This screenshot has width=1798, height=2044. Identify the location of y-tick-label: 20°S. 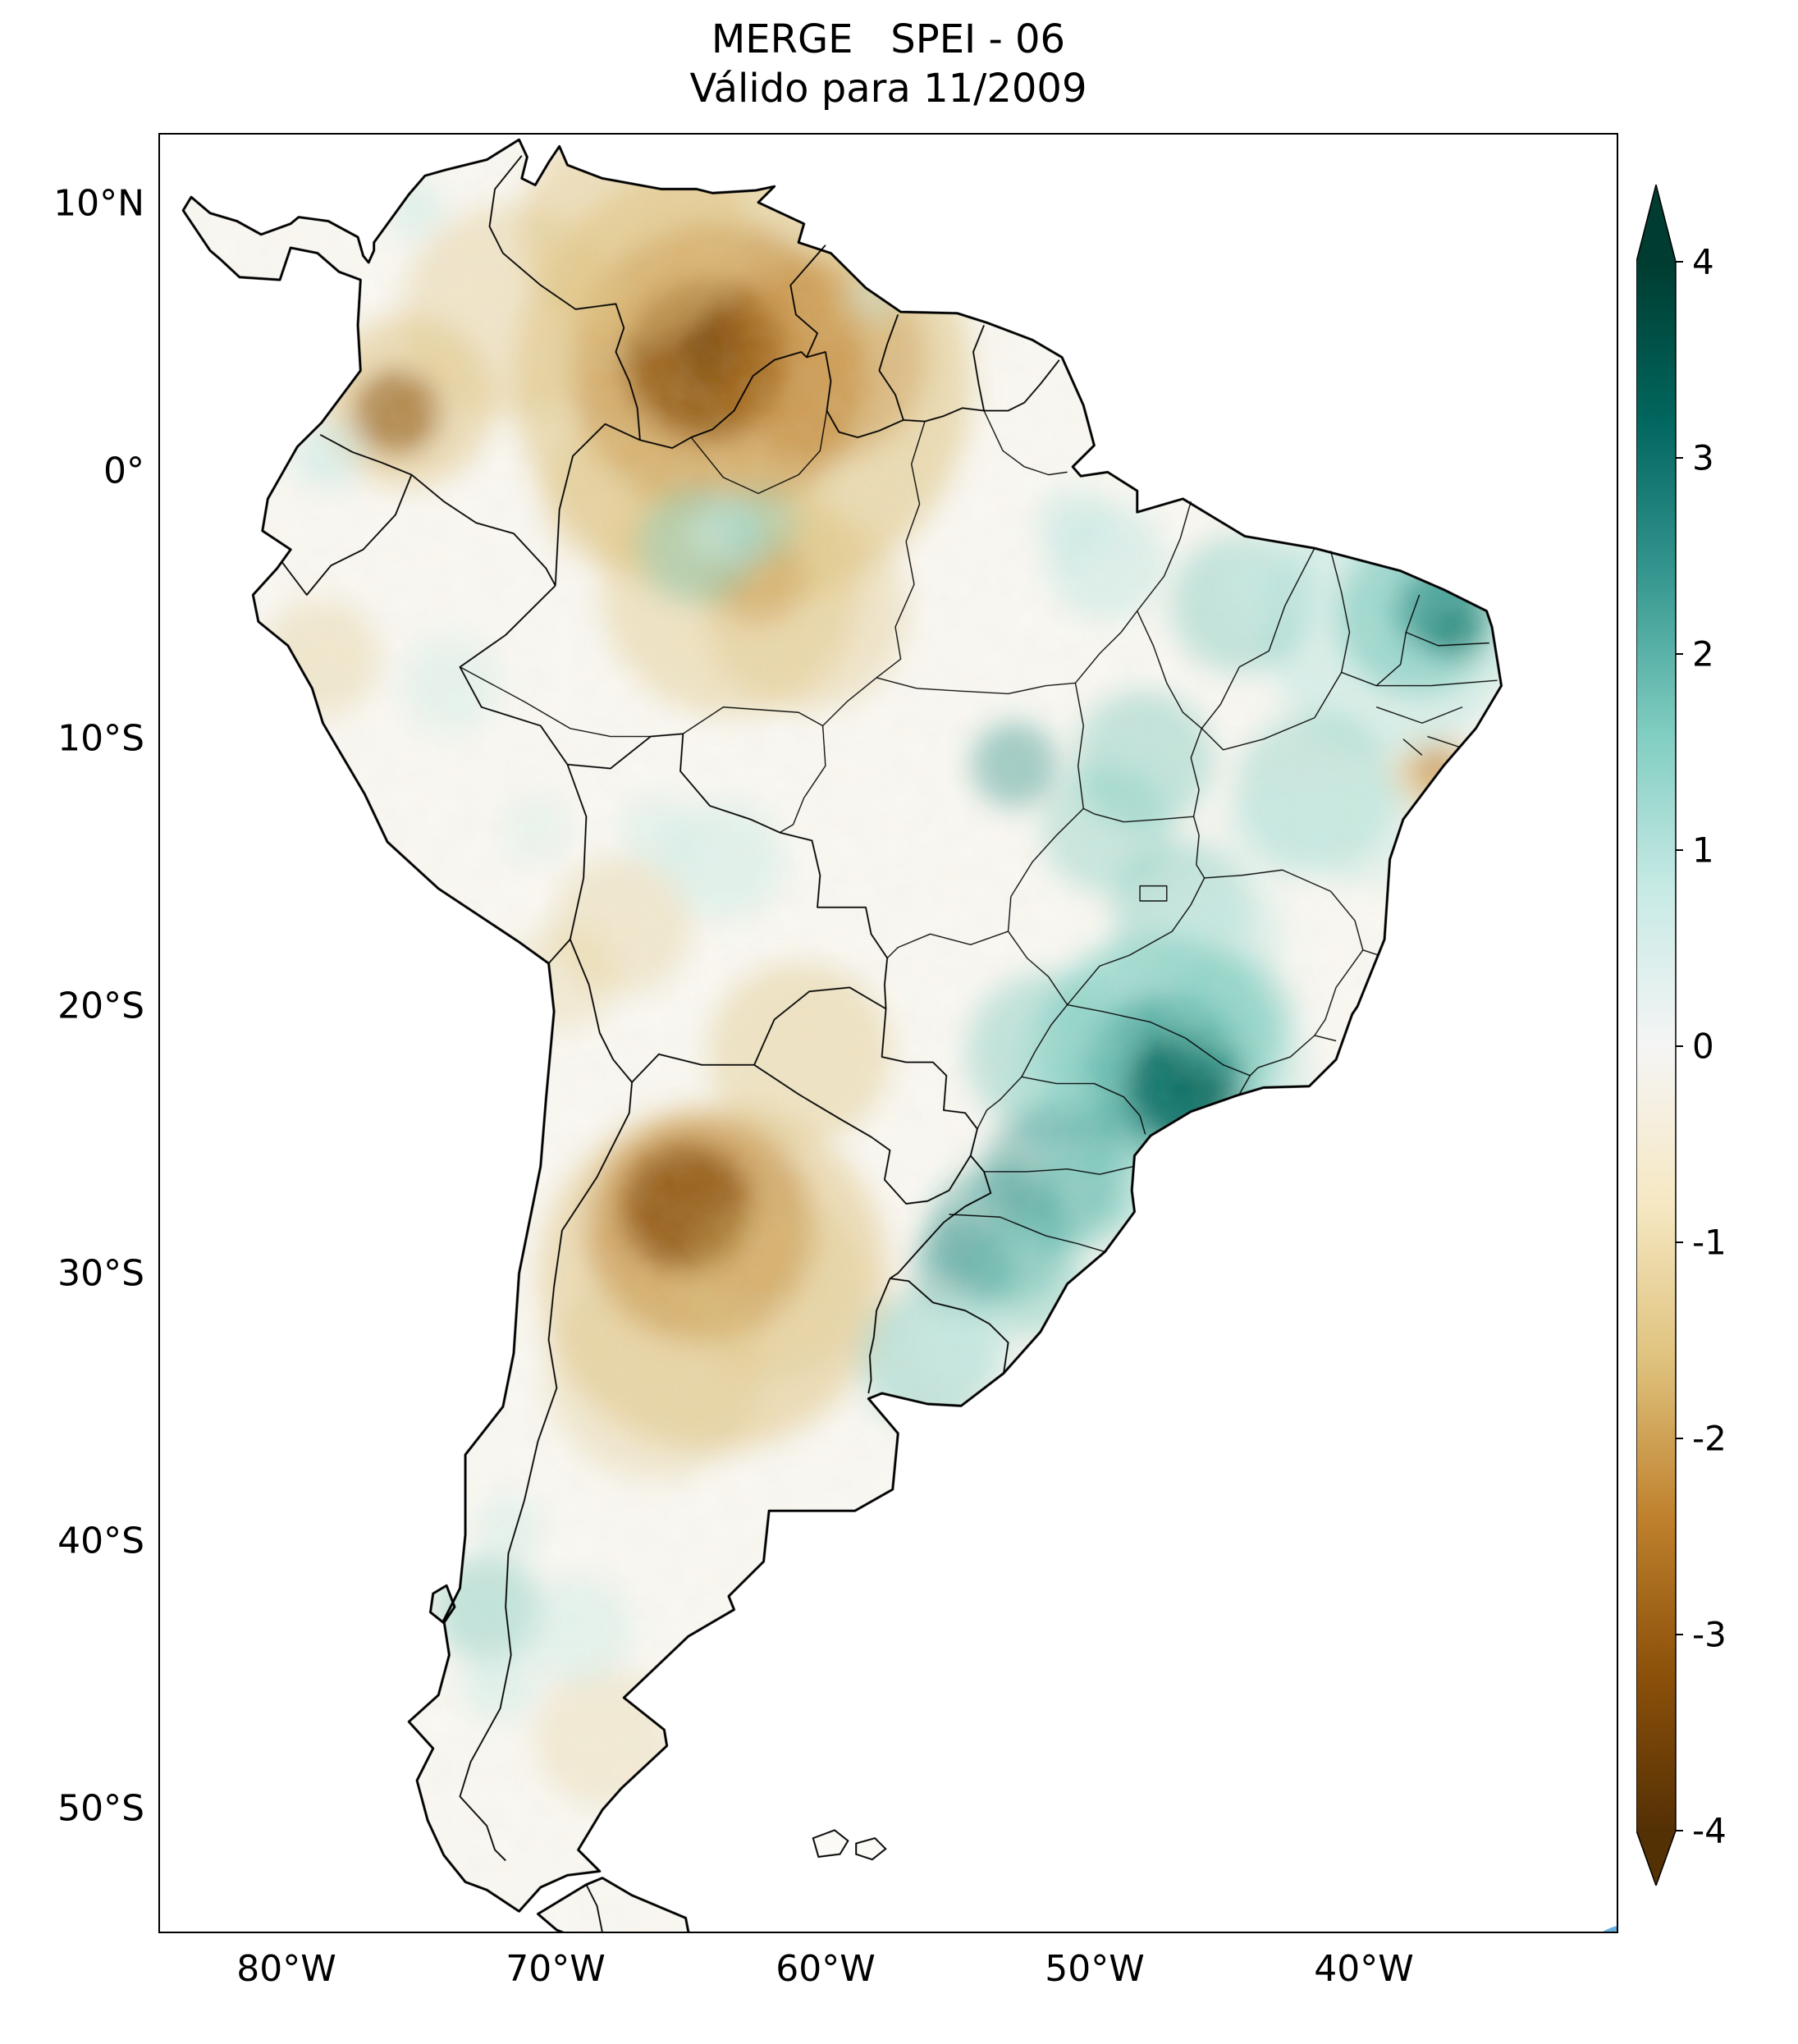
(100, 1006).